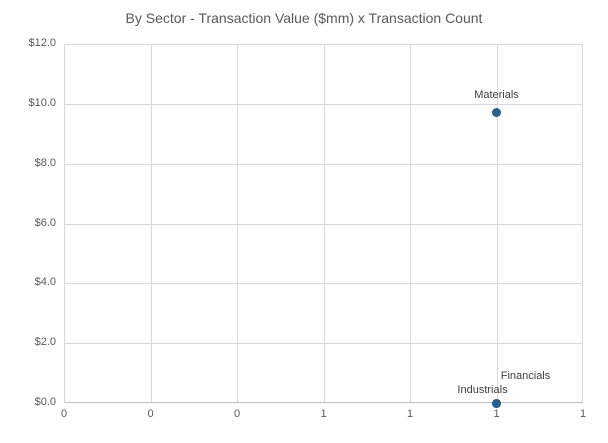 The image size is (608, 443). Describe the element at coordinates (496, 113) in the screenshot. I see `data-point-materials` at that location.